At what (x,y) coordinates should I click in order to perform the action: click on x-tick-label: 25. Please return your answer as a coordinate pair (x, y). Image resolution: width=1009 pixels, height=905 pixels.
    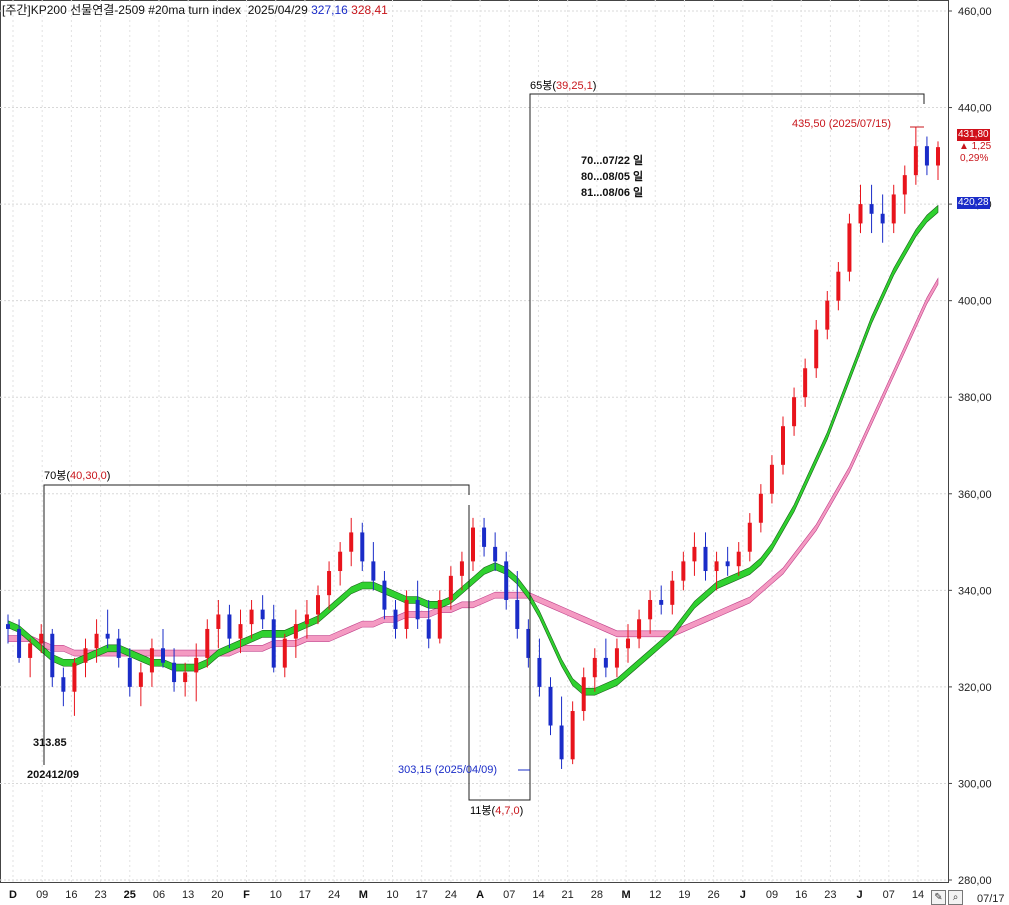
    Looking at the image, I should click on (130, 895).